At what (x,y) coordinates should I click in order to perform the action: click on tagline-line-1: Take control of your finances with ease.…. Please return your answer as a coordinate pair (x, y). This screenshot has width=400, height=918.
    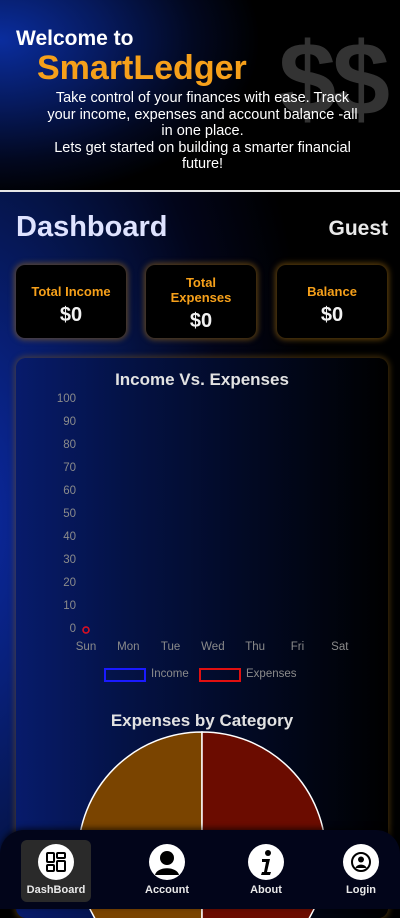
    Looking at the image, I should click on (202, 114).